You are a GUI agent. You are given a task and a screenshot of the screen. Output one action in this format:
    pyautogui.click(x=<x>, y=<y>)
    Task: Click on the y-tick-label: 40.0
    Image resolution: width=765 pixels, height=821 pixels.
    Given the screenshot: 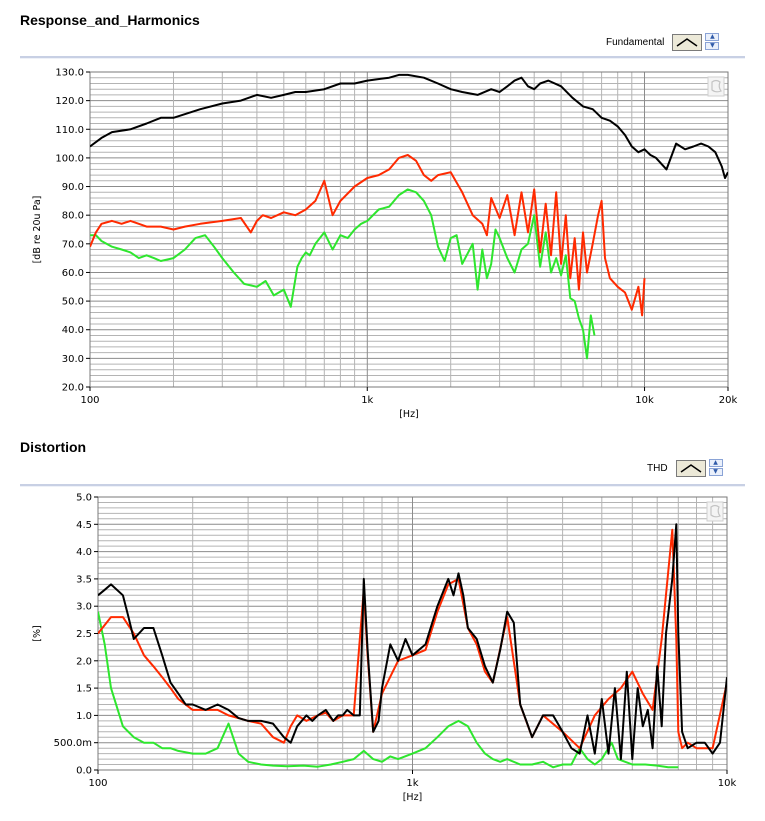 What is the action you would take?
    pyautogui.click(x=73, y=330)
    